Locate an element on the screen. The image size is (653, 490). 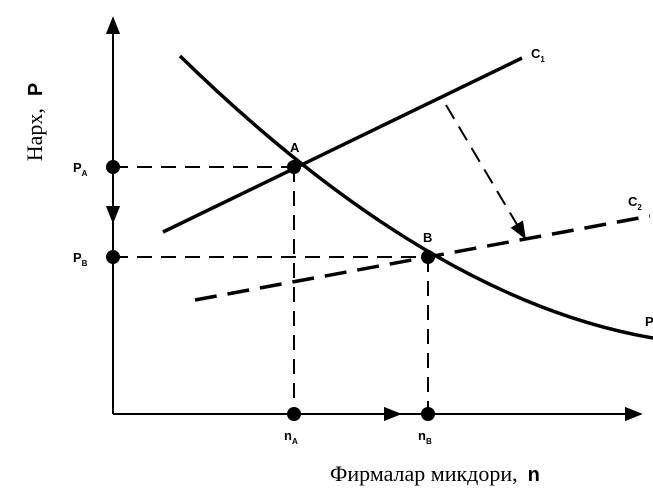
x-axis-title: Фирмалар микдори, n is located at coordinates (435, 473).